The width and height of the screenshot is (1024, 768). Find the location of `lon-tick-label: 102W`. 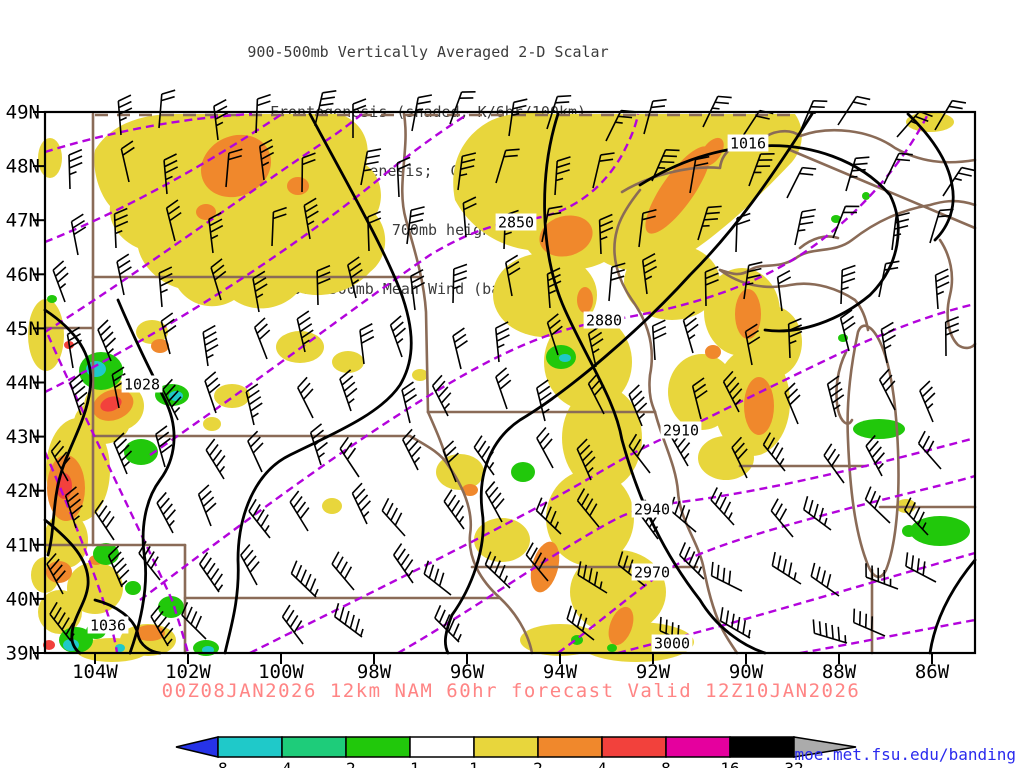

lon-tick-label: 102W is located at coordinates (188, 672).